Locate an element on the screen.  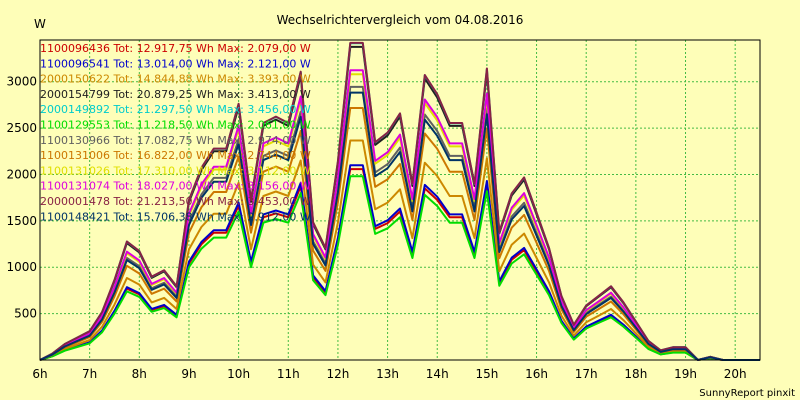
x-tick-label: 13h is located at coordinates (387, 374).